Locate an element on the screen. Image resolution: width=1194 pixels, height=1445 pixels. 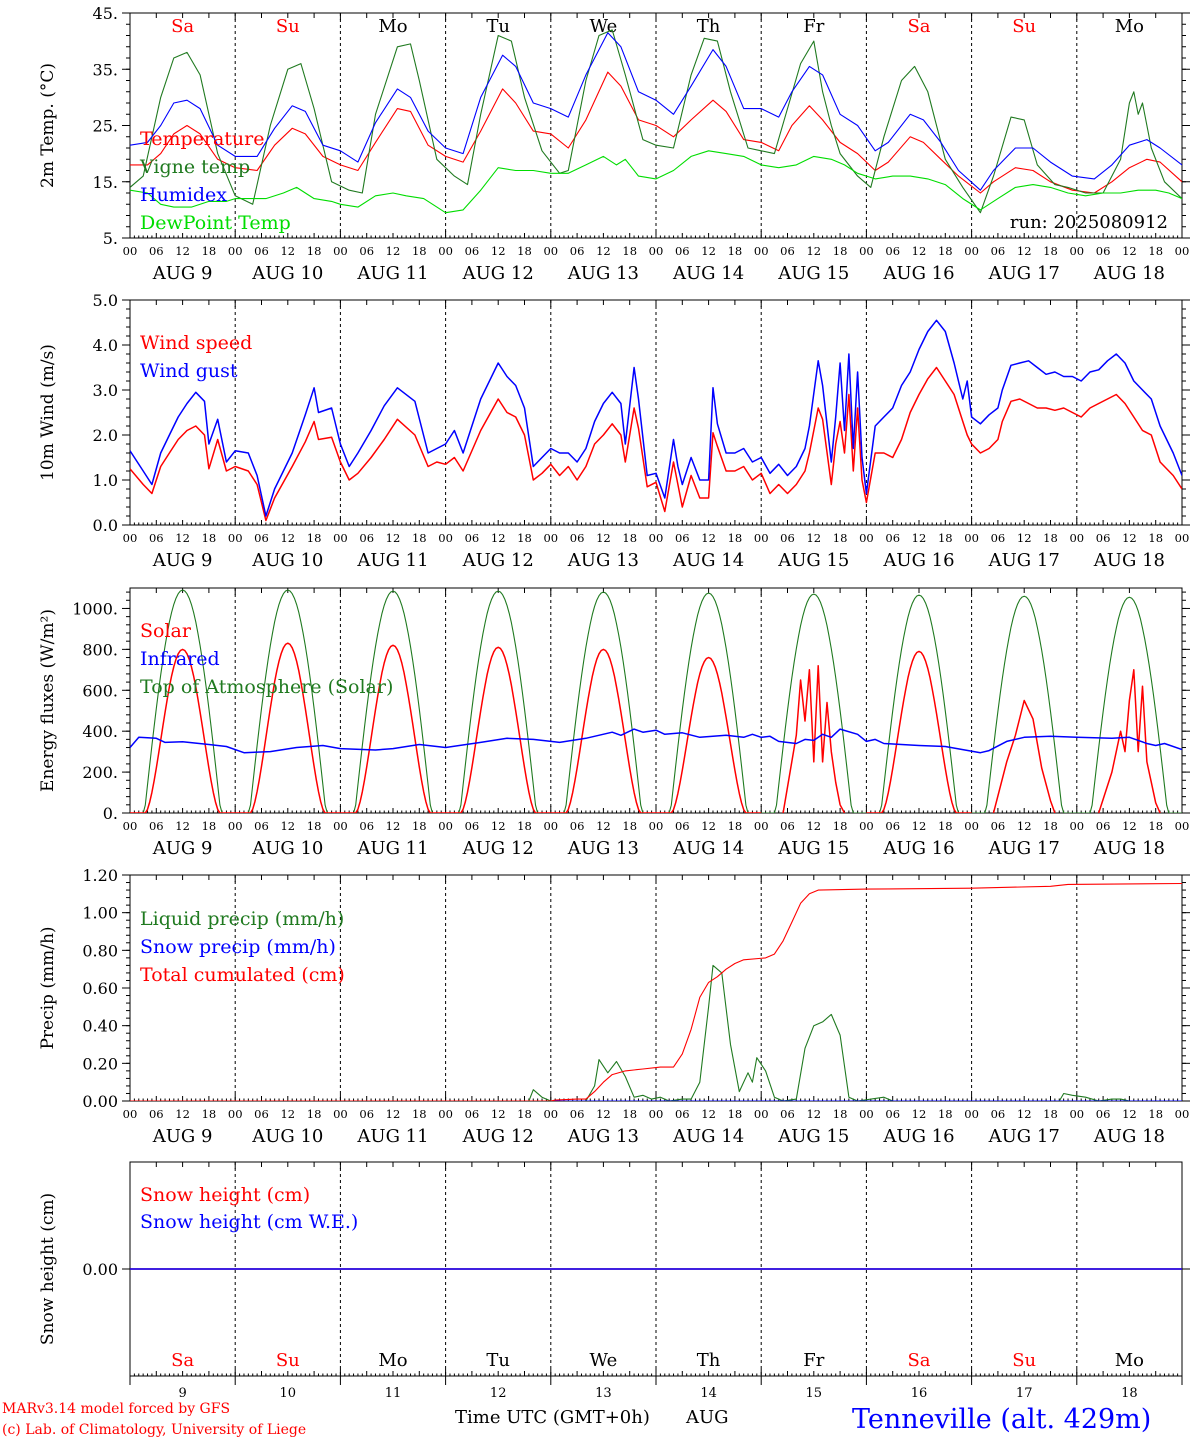
day-number: 9 is located at coordinates (182, 1393).